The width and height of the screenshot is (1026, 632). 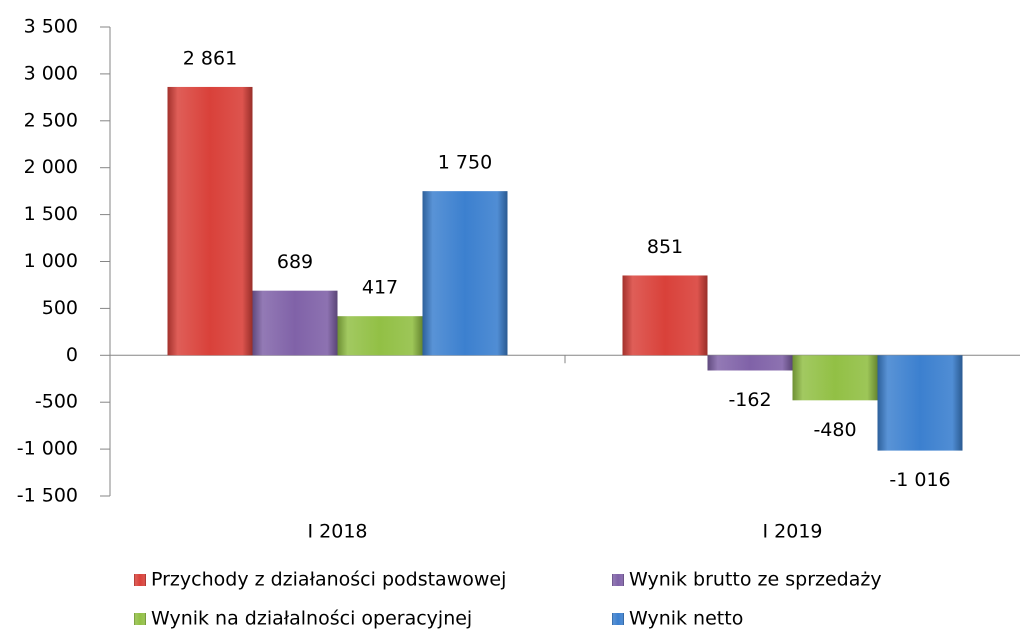 What do you see at coordinates (686, 619) in the screenshot?
I see `legend-label: Wynik netto` at bounding box center [686, 619].